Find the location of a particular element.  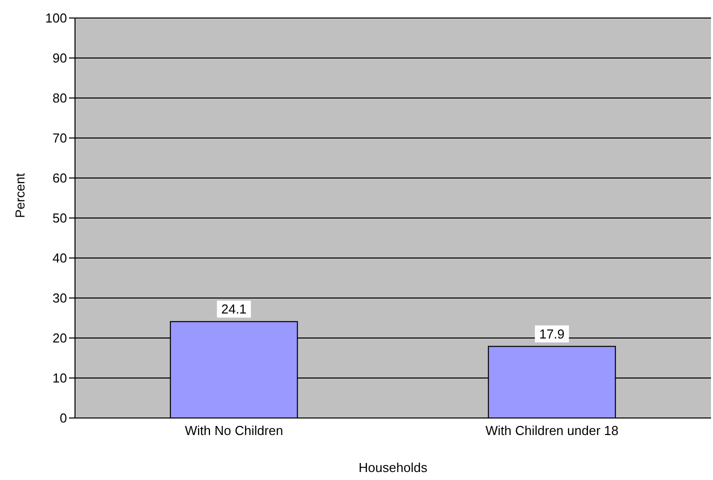

y-axis-title: Percent is located at coordinates (20, 195).